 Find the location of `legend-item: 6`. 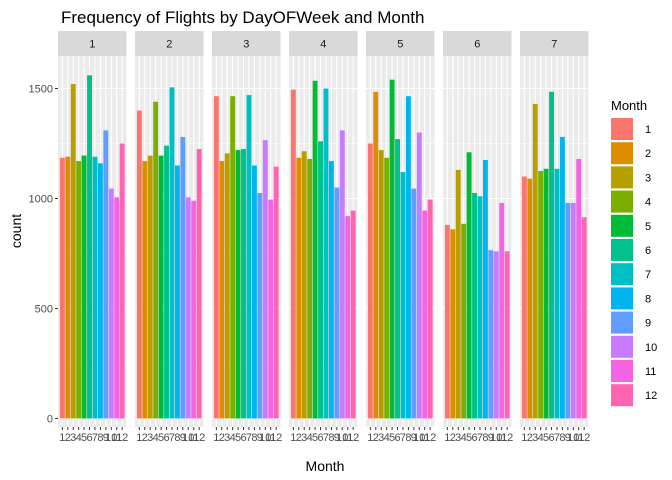

legend-item: 6 is located at coordinates (631, 250).